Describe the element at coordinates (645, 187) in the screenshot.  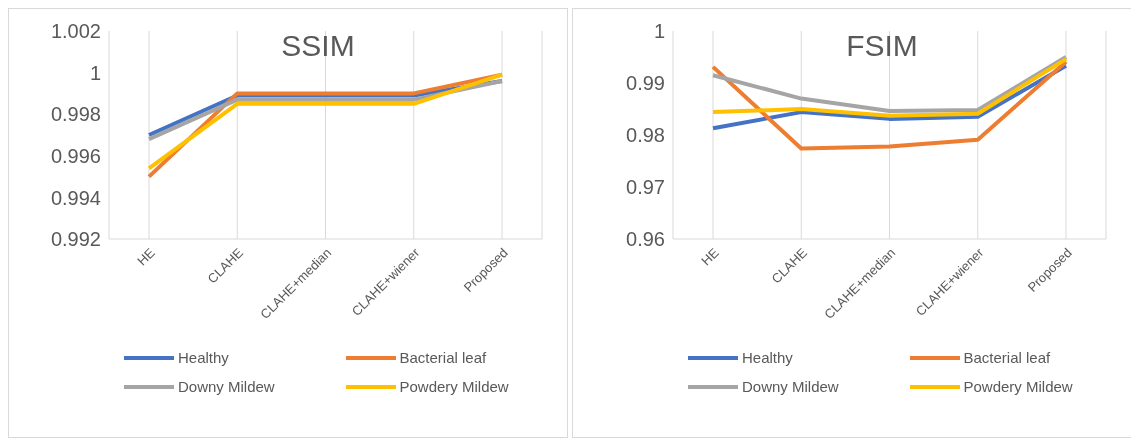
I see `y-tick-label: 0.97` at that location.